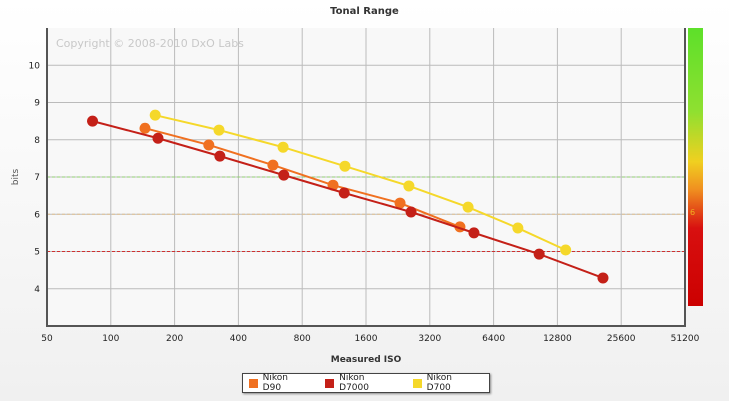 The image size is (729, 401). What do you see at coordinates (366, 360) in the screenshot?
I see `x-axis-label: Measured ISO` at bounding box center [366, 360].